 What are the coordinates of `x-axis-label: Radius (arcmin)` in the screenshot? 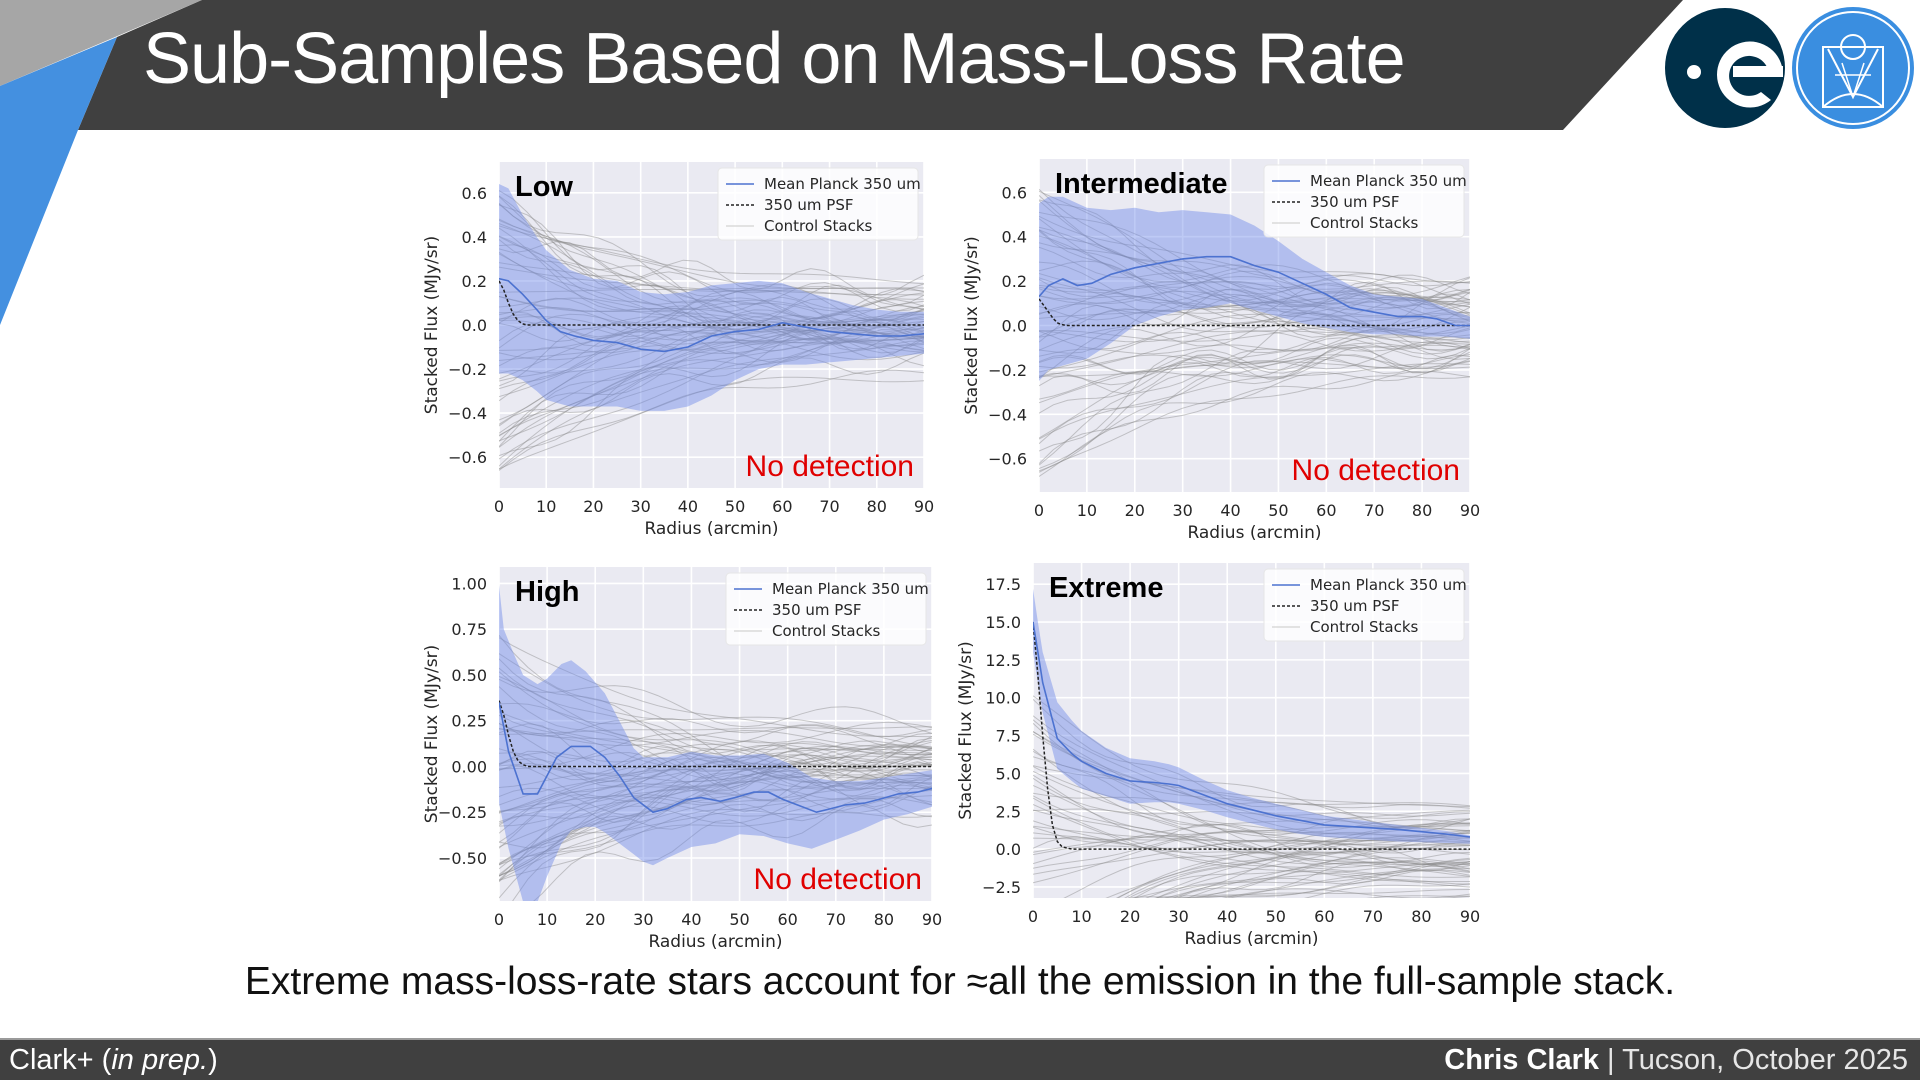 It's located at (1251, 939).